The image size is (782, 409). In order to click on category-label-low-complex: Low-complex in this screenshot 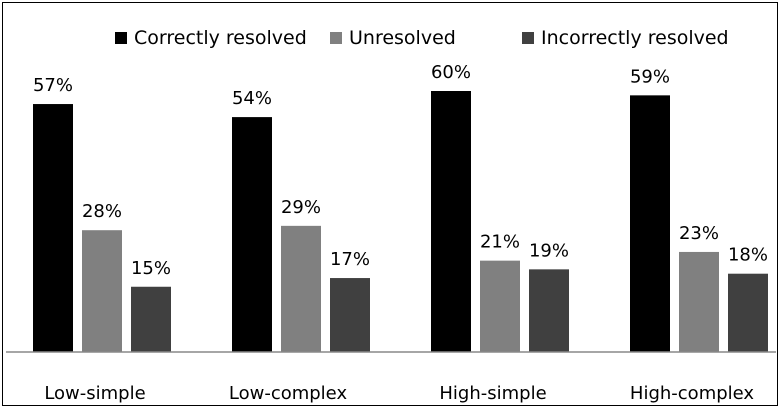, I will do `click(288, 393)`.